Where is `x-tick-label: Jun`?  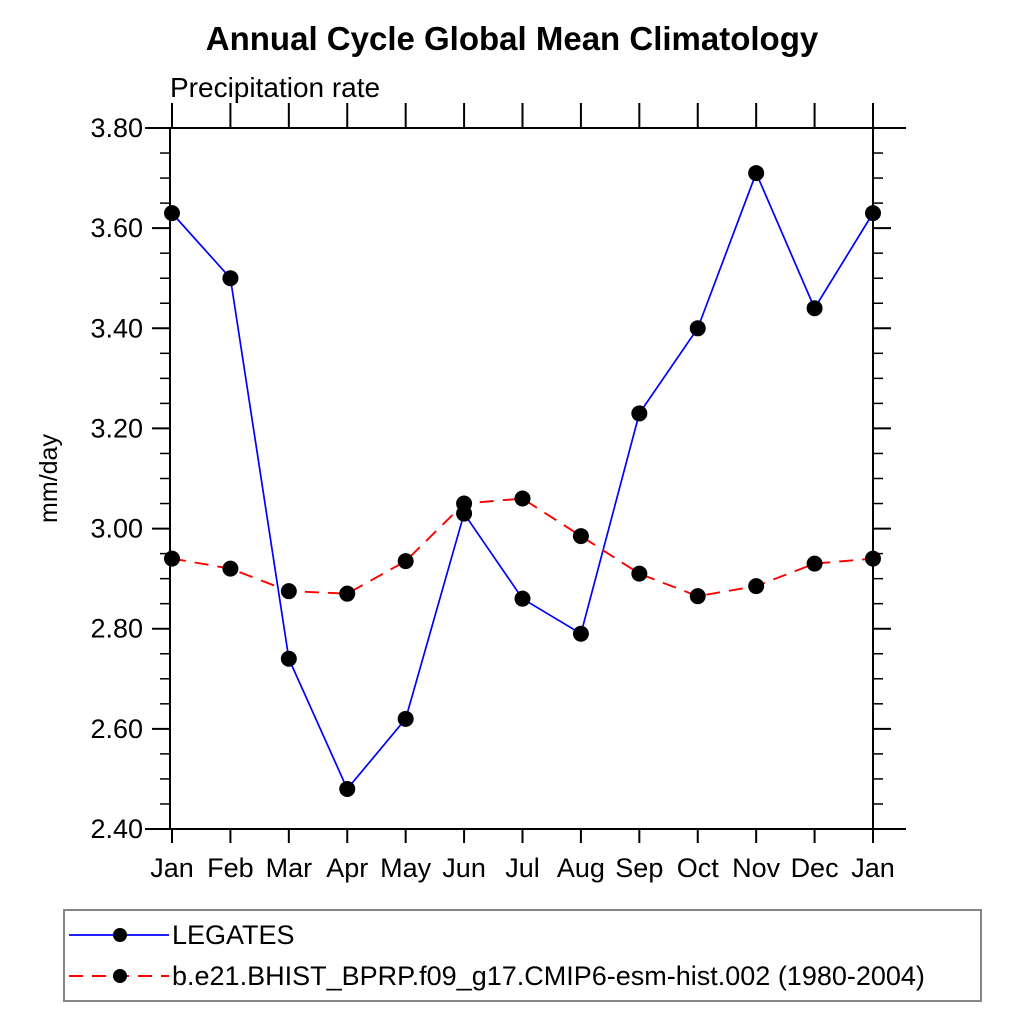
x-tick-label: Jun is located at coordinates (464, 868).